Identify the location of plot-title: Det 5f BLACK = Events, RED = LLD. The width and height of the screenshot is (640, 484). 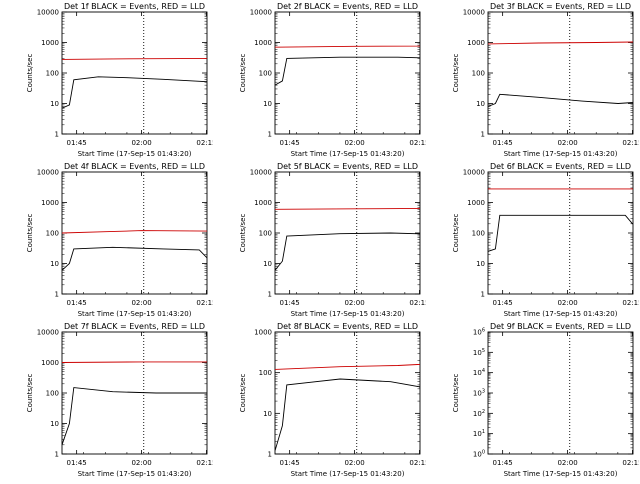
(347, 166).